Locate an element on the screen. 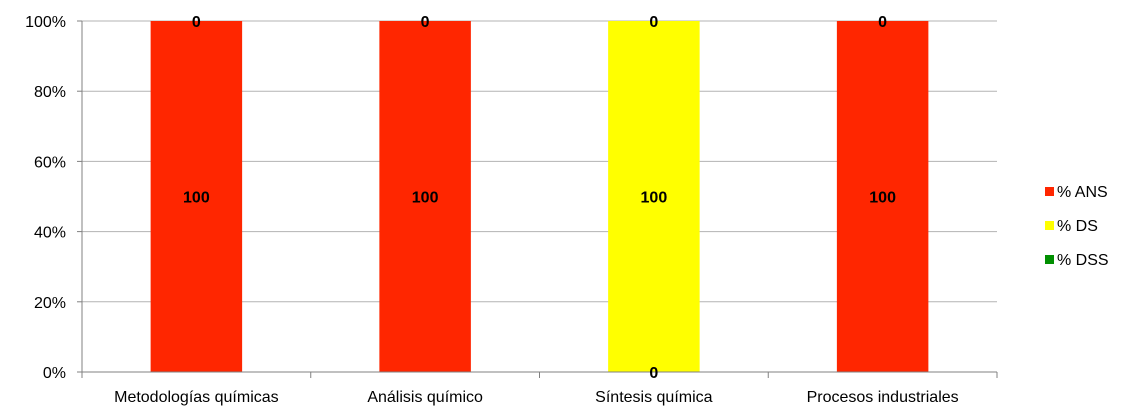 The image size is (1131, 413). legend-label-1: % DS is located at coordinates (1077, 226).